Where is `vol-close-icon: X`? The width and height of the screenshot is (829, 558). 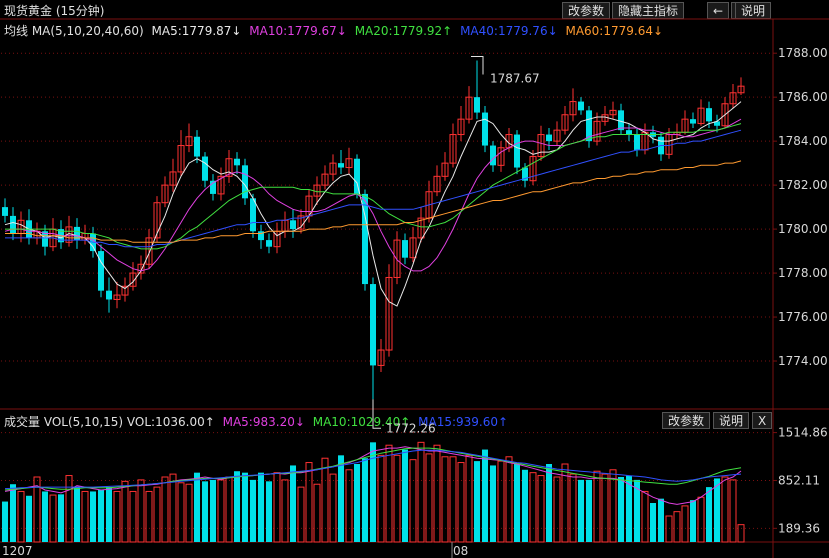 vol-close-icon: X is located at coordinates (762, 420).